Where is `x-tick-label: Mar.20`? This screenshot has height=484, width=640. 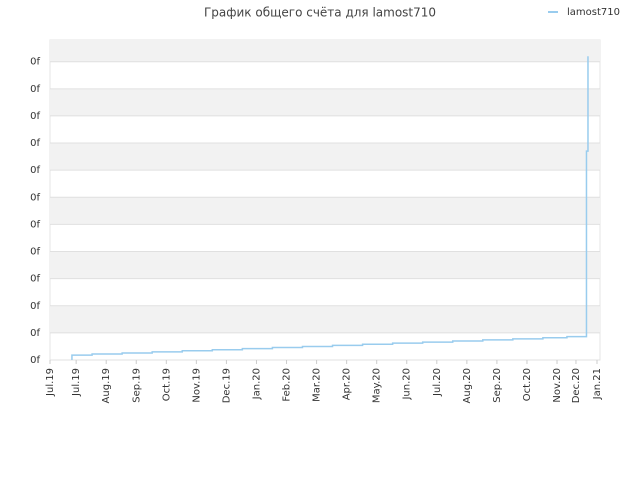 x-tick-label: Mar.20 is located at coordinates (317, 385).